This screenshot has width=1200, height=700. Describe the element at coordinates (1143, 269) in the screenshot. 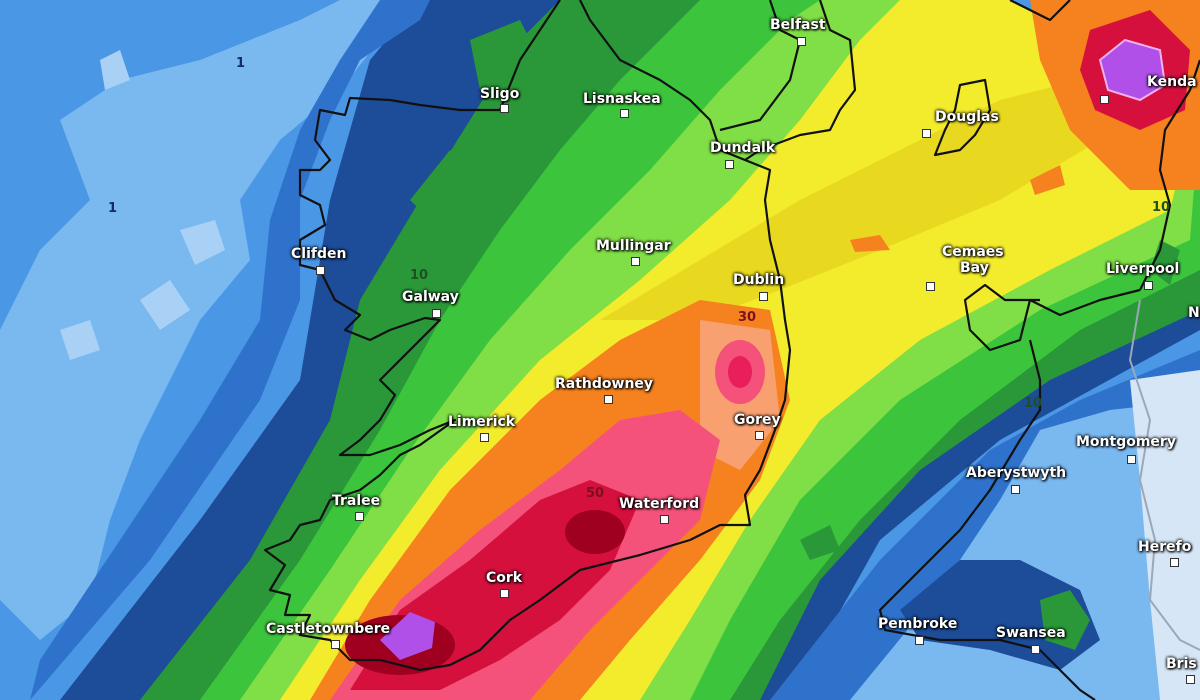

I see `city-label-liverpool: Liverpool` at that location.